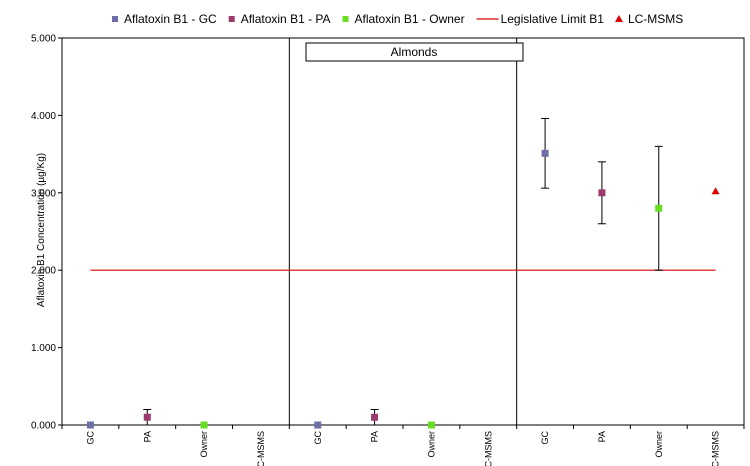 This screenshot has height=466, width=750. I want to click on panel-label-frame, so click(414, 52).